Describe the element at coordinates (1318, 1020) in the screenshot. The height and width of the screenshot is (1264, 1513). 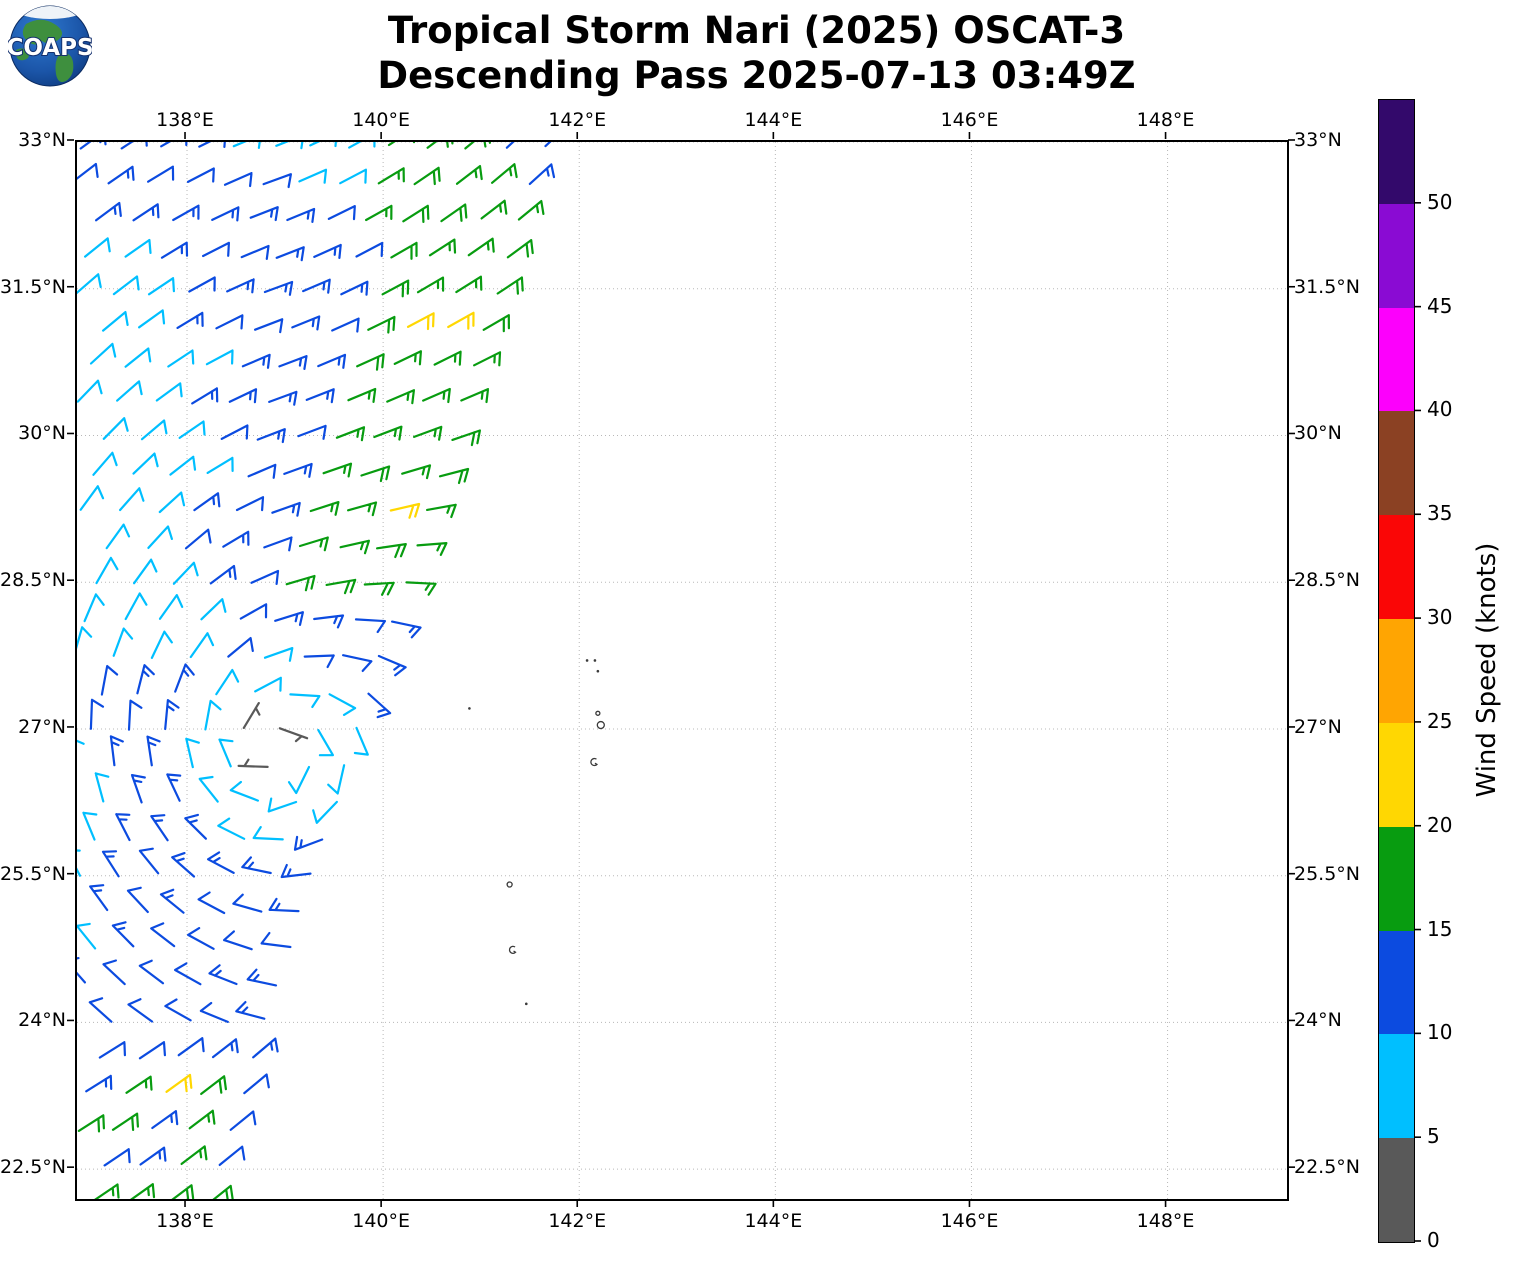
I see `y-tick-label-right: 24°N` at that location.